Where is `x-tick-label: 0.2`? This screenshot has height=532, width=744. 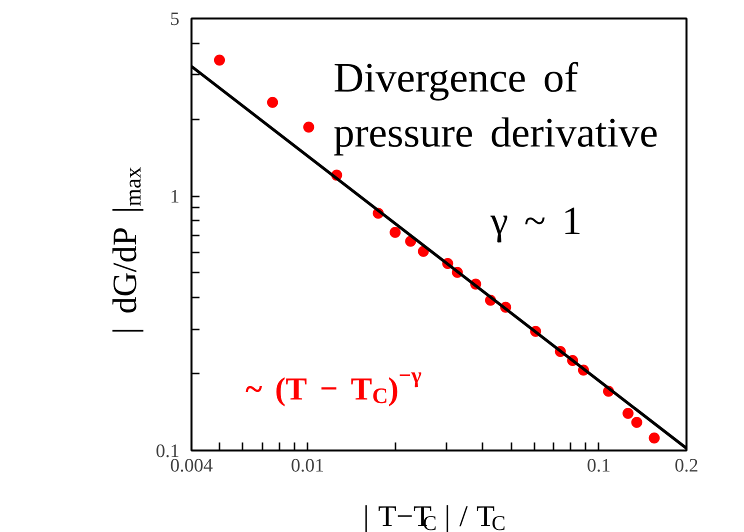 x-tick-label: 0.2 is located at coordinates (686, 466).